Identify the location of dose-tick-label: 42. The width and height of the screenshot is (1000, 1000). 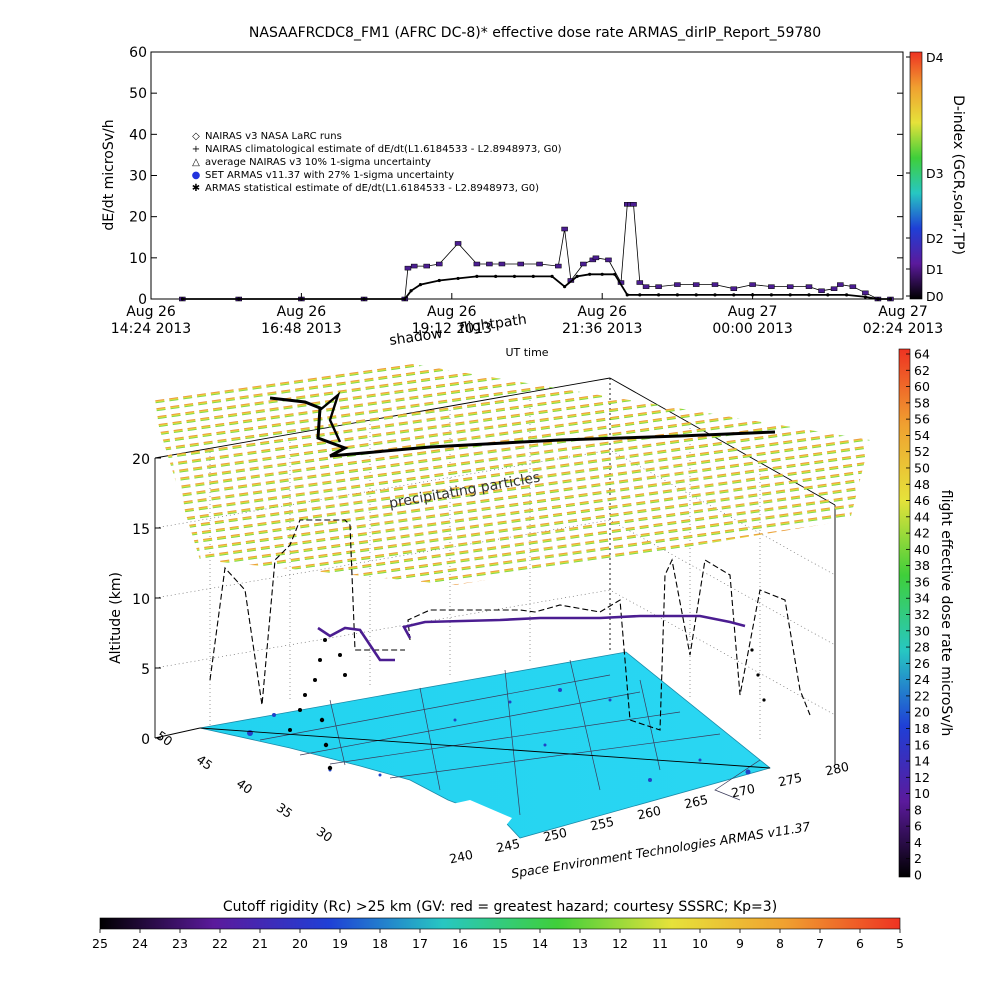
(922, 533).